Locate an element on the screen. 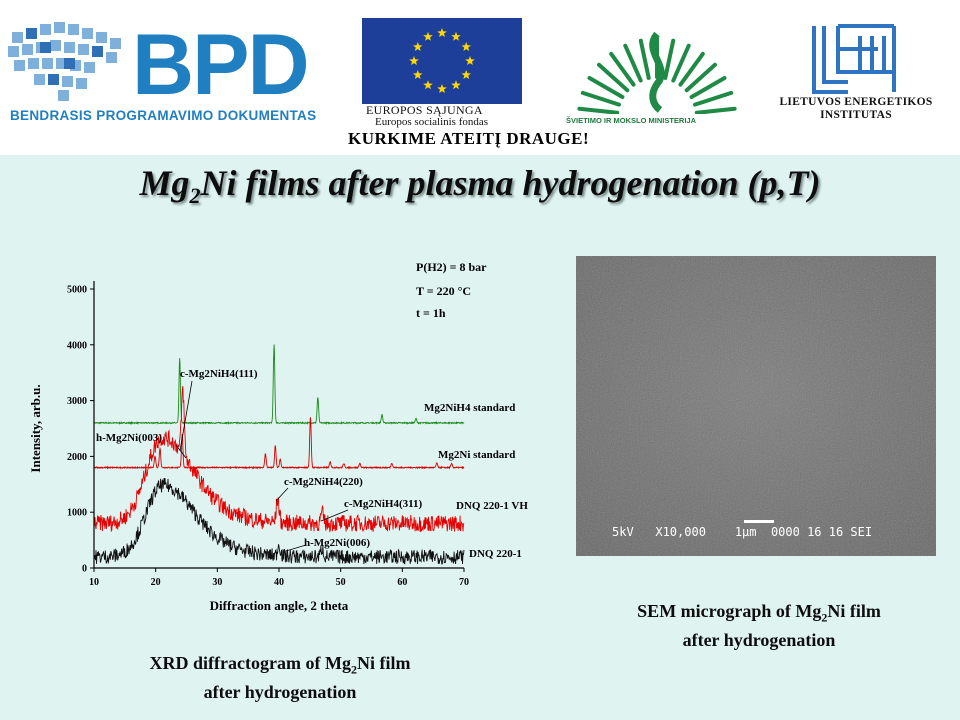 The height and width of the screenshot is (720, 960). sem-scale-bar is located at coordinates (759, 521).